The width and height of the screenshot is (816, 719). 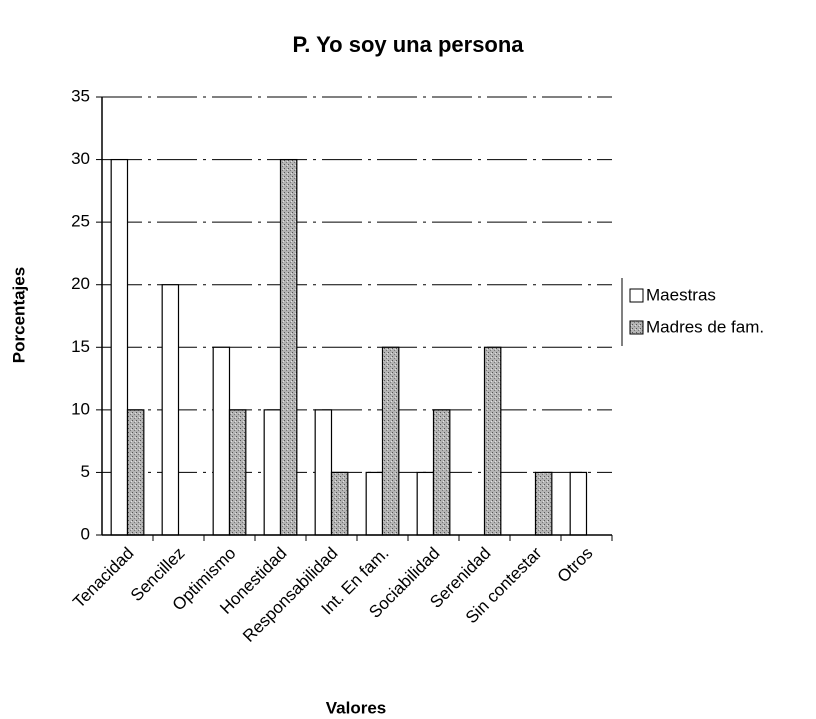 What do you see at coordinates (356, 707) in the screenshot?
I see `x-axis-title: Valores` at bounding box center [356, 707].